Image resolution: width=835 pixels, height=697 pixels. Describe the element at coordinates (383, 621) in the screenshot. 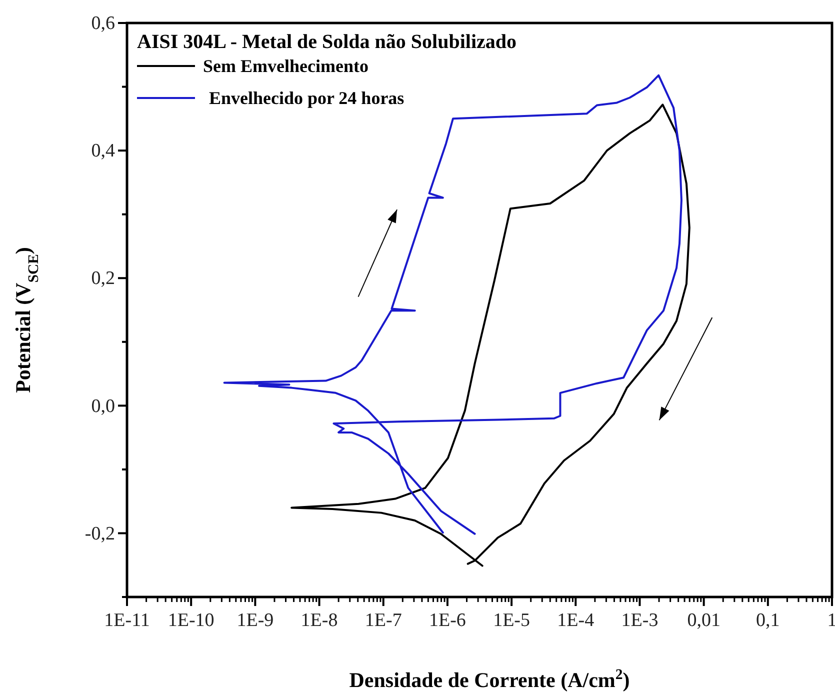

I see `x-tick-label: 1E-7` at that location.